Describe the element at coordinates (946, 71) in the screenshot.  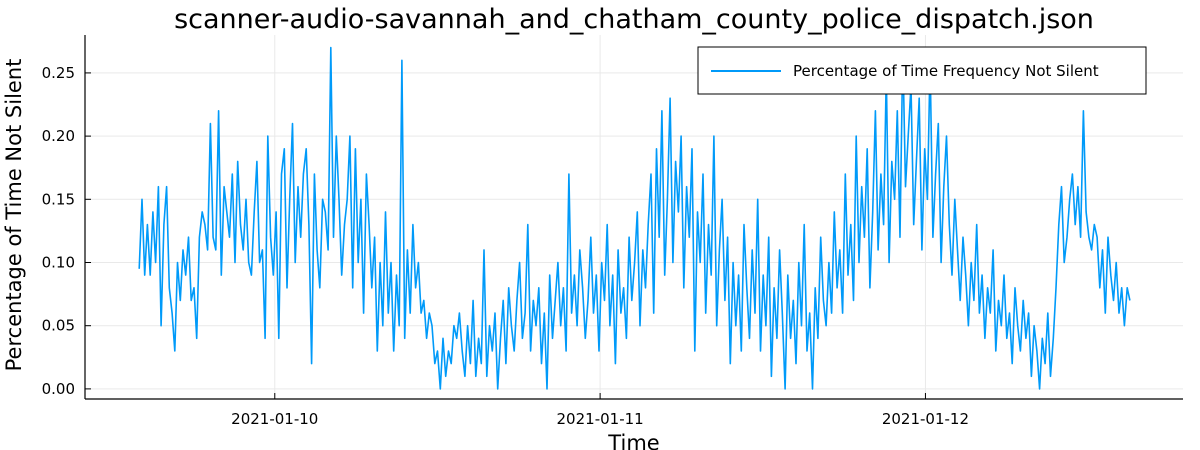
I see `legend-label: Percentage of Time Frequency Not Silent` at that location.